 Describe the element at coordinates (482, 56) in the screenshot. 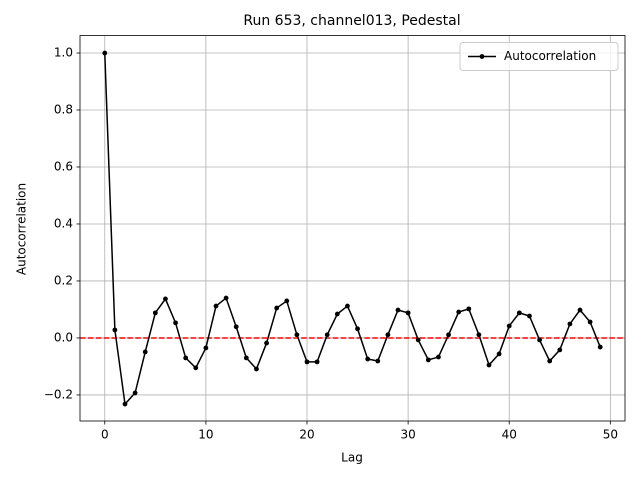

I see `legend-marker` at that location.